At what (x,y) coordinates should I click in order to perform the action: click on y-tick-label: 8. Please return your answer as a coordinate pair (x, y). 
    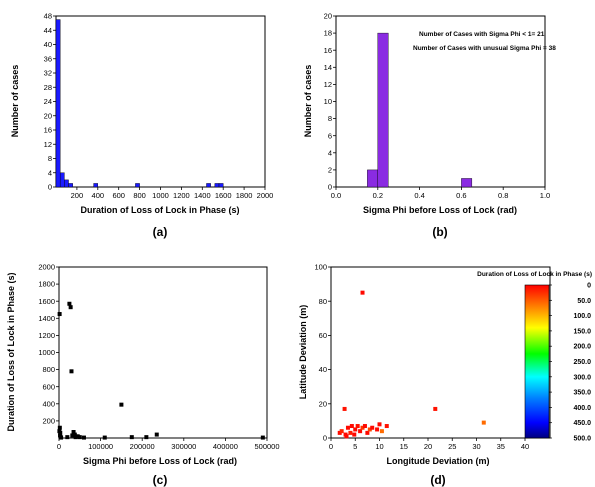
    Looking at the image, I should click on (50, 158).